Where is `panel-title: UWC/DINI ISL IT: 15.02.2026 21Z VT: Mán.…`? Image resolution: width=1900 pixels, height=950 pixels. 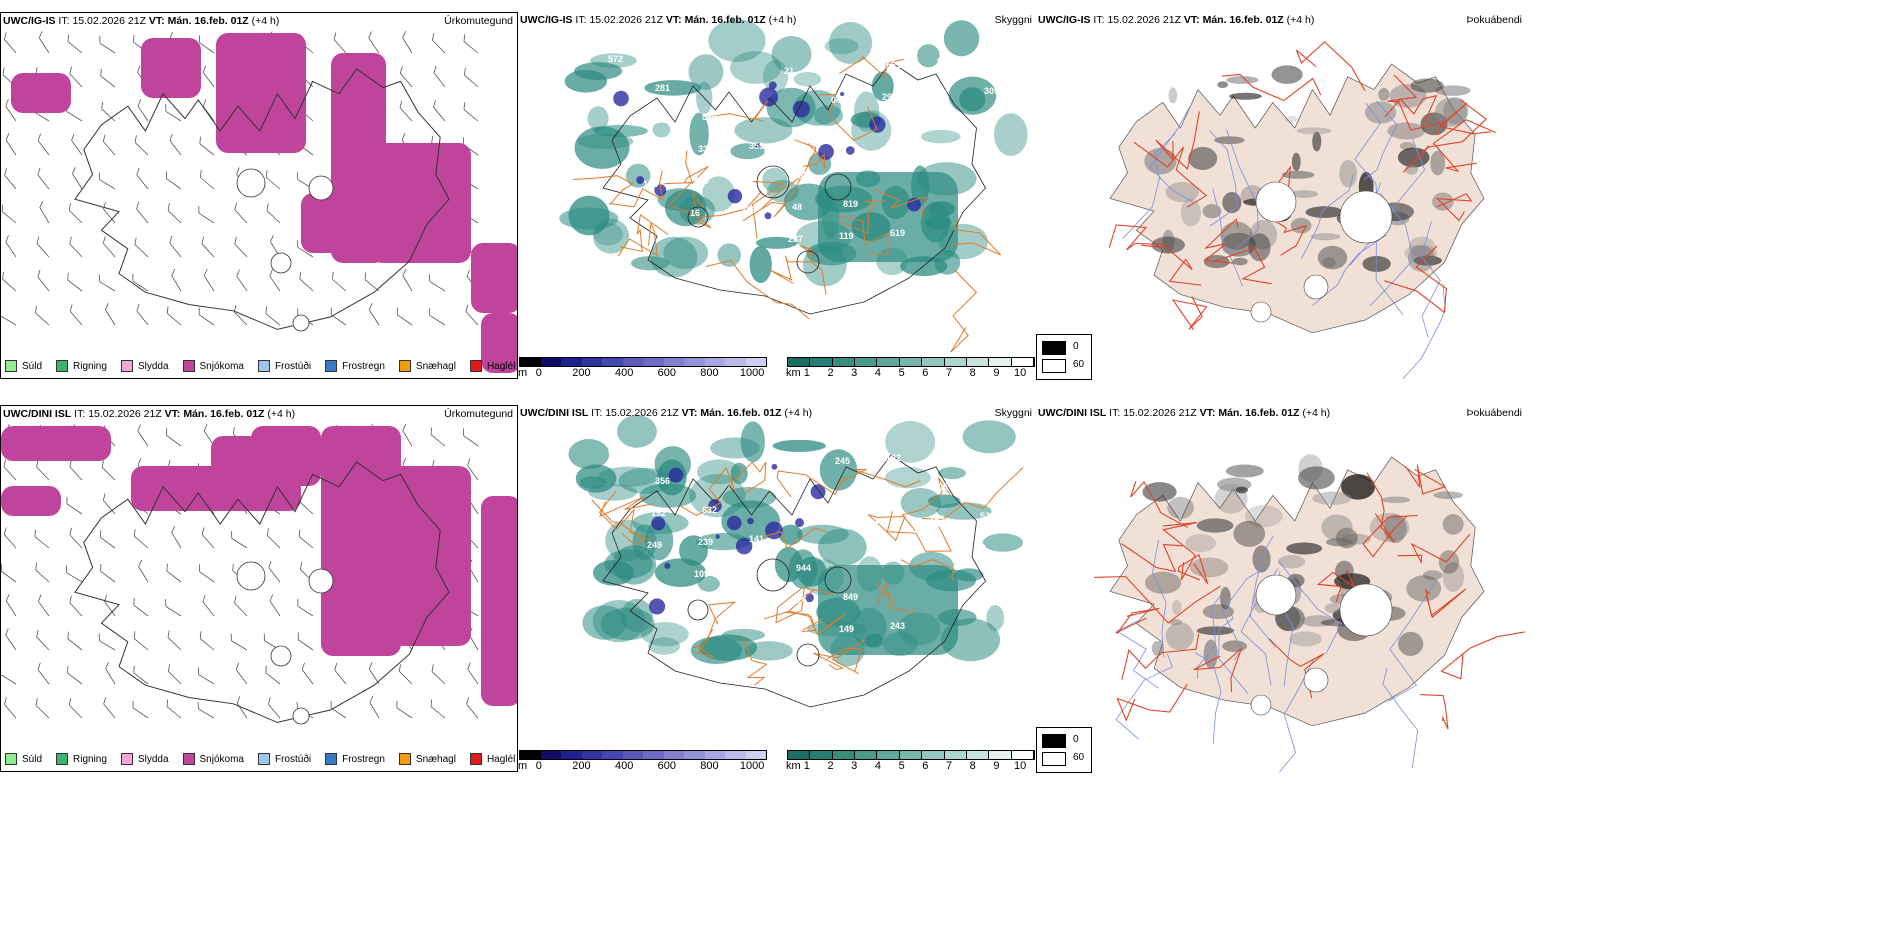
panel-title: UWC/DINI ISL IT: 15.02.2026 21Z VT: Mán.… is located at coordinates (149, 414).